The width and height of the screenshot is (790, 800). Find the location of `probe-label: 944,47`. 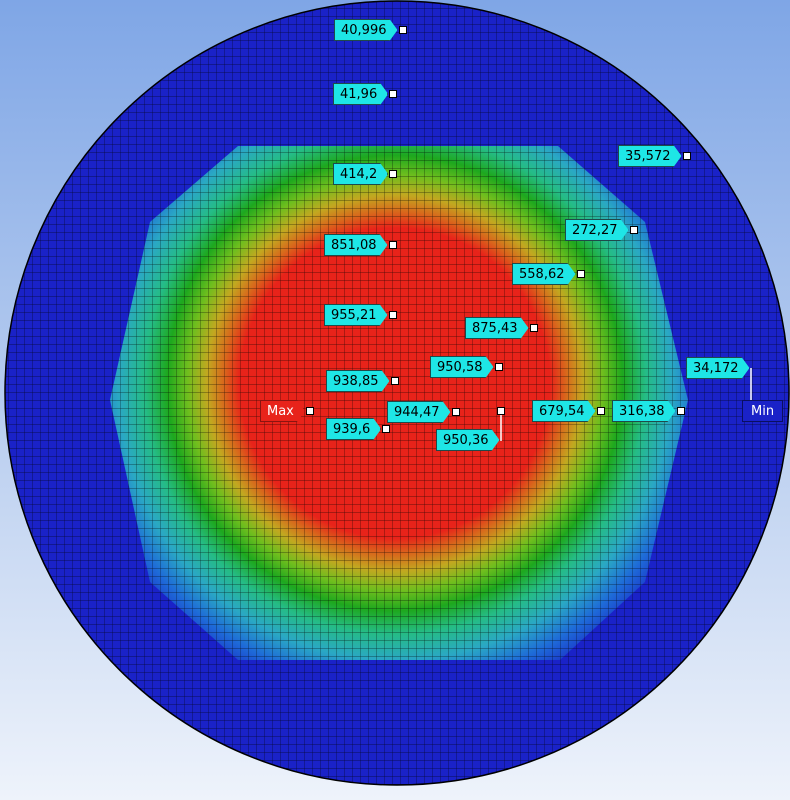

probe-label: 944,47 is located at coordinates (423, 412).